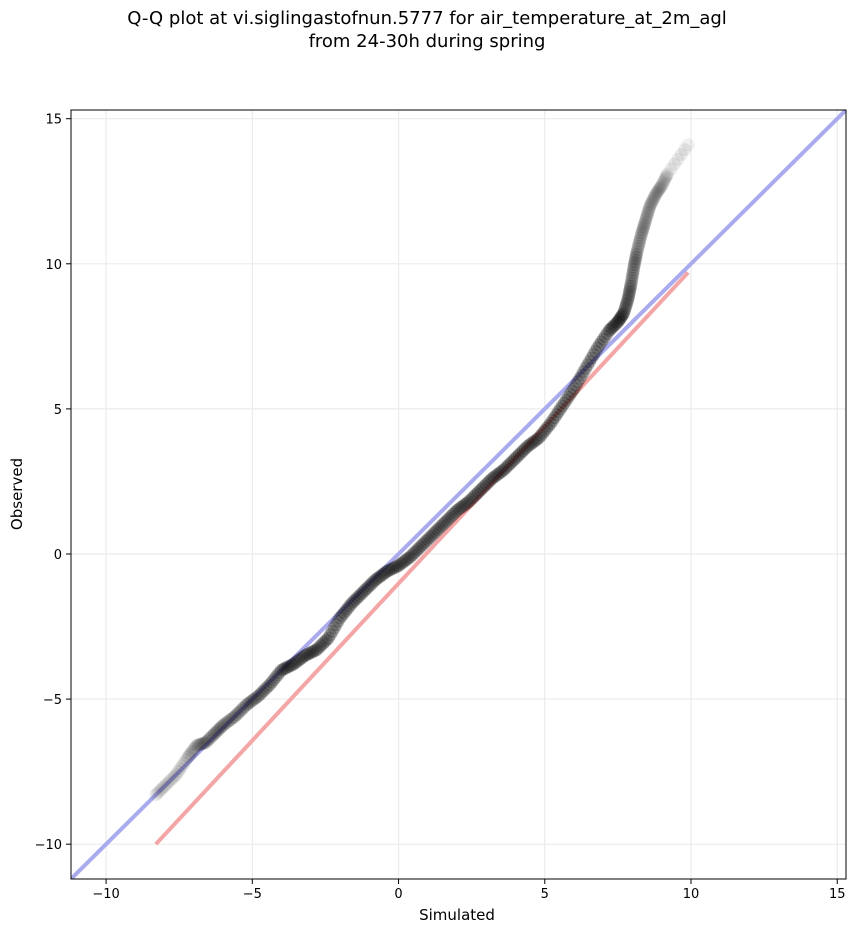 The image size is (854, 934). I want to click on y-tick-label: 10, so click(53, 265).